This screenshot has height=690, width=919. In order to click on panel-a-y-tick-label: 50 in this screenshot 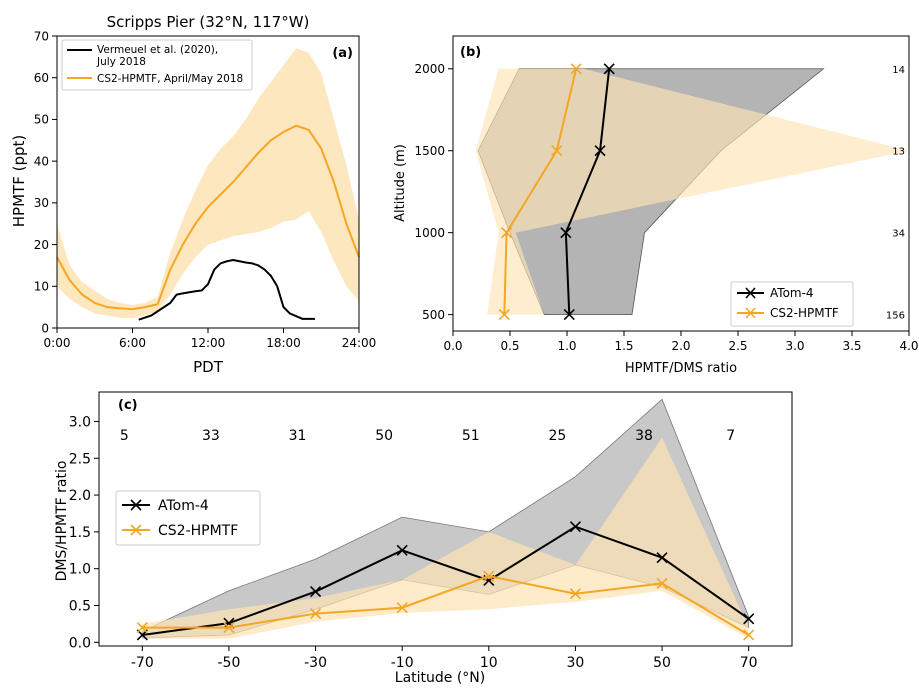, I will do `click(41, 120)`.